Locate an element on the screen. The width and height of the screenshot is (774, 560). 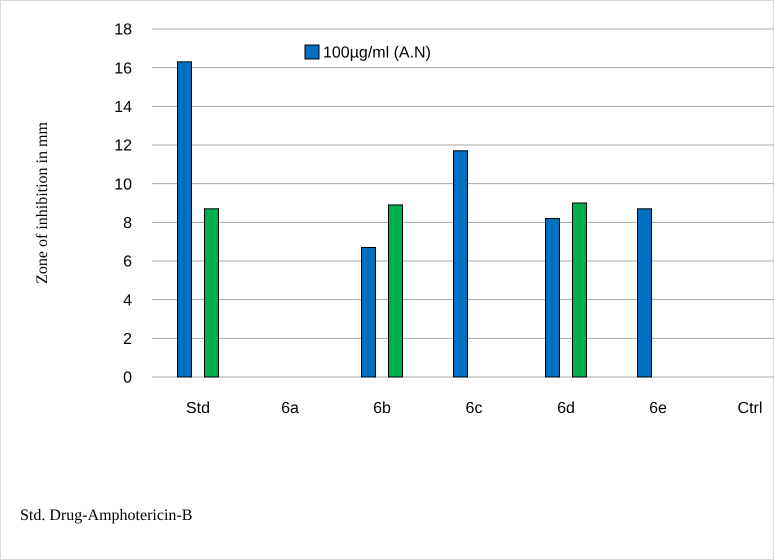
y-tick-label: 10 is located at coordinates (123, 185).